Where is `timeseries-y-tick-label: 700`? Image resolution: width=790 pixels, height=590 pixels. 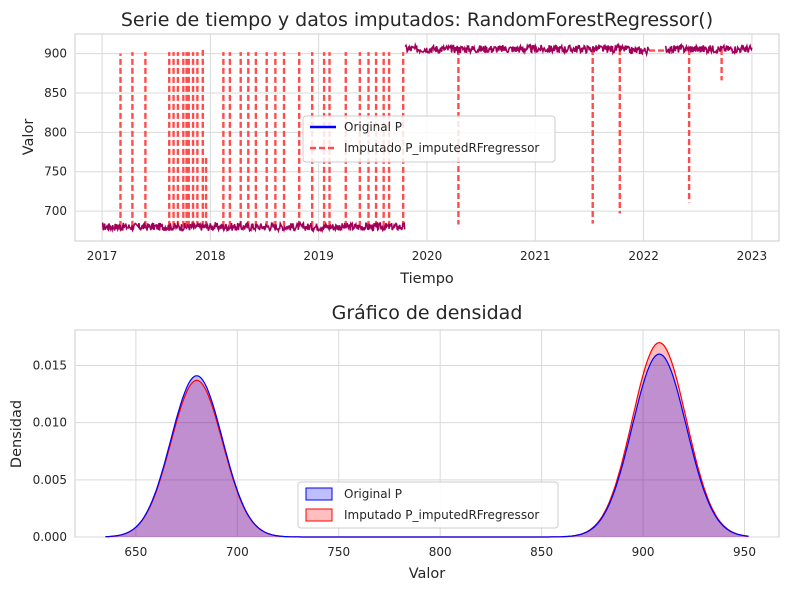
timeseries-y-tick-label: 700 is located at coordinates (55, 211).